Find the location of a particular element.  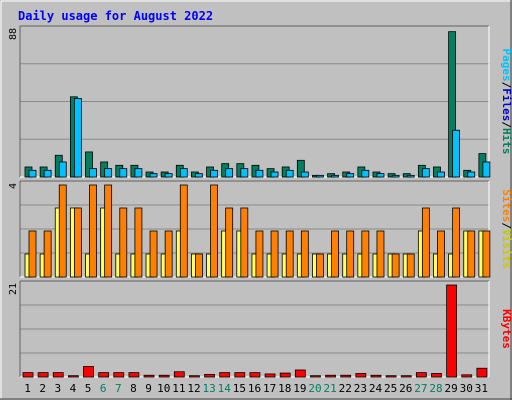

x-tick-label: 3 is located at coordinates (58, 388).